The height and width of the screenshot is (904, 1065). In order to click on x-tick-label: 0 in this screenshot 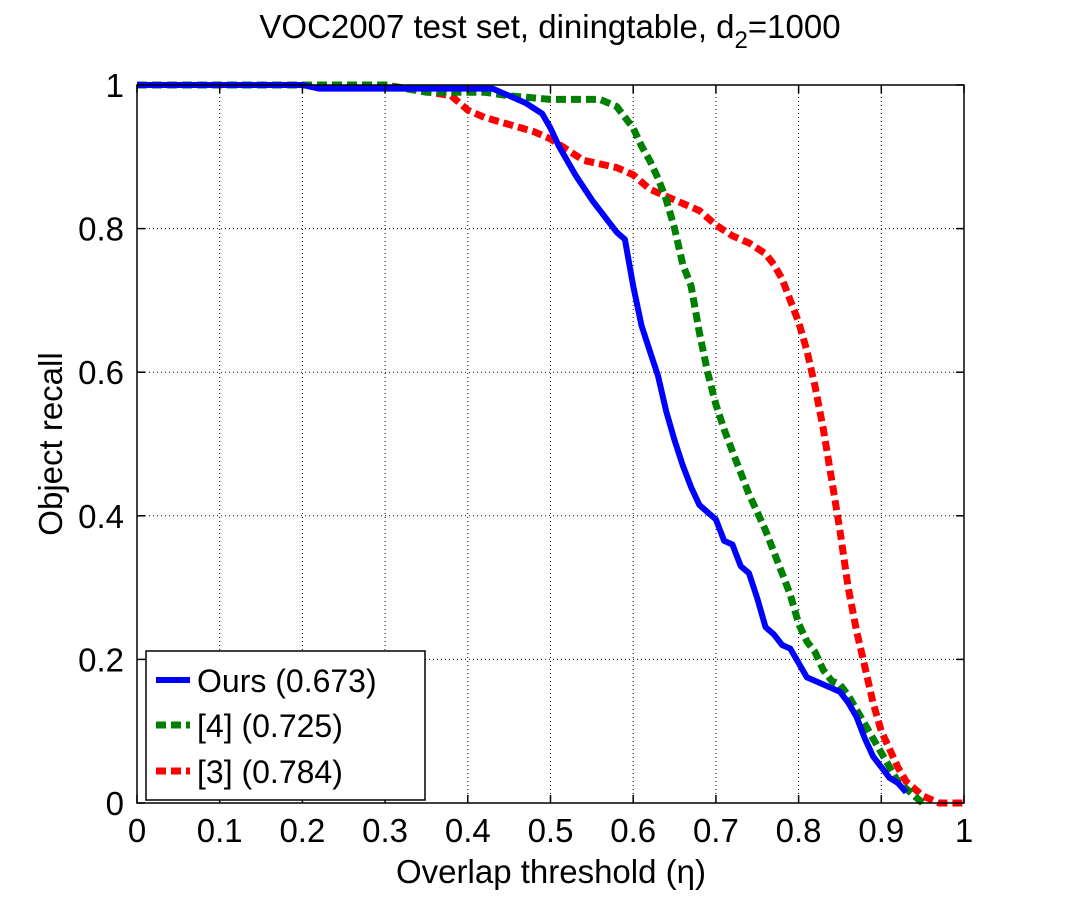, I will do `click(137, 830)`.